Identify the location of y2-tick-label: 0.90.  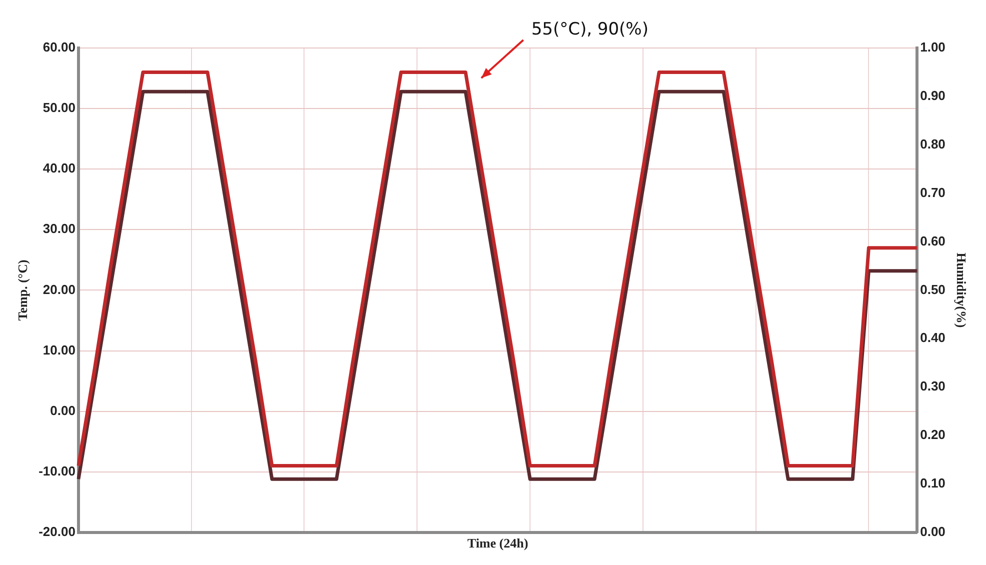
(933, 96).